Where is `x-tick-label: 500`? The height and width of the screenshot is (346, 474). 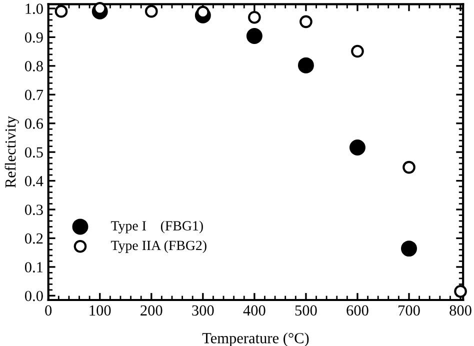
x-tick-label: 500 is located at coordinates (306, 310).